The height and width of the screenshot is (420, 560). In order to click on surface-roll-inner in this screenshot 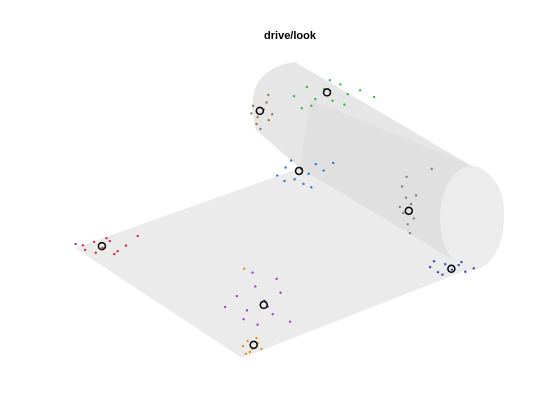, I will do `click(392, 185)`.